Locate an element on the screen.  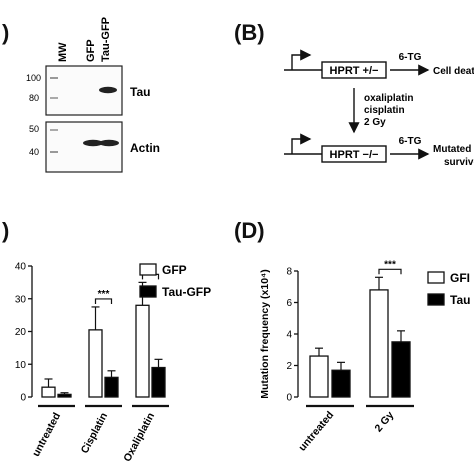
panel-d-letter: (D) is located at coordinates (249, 230).